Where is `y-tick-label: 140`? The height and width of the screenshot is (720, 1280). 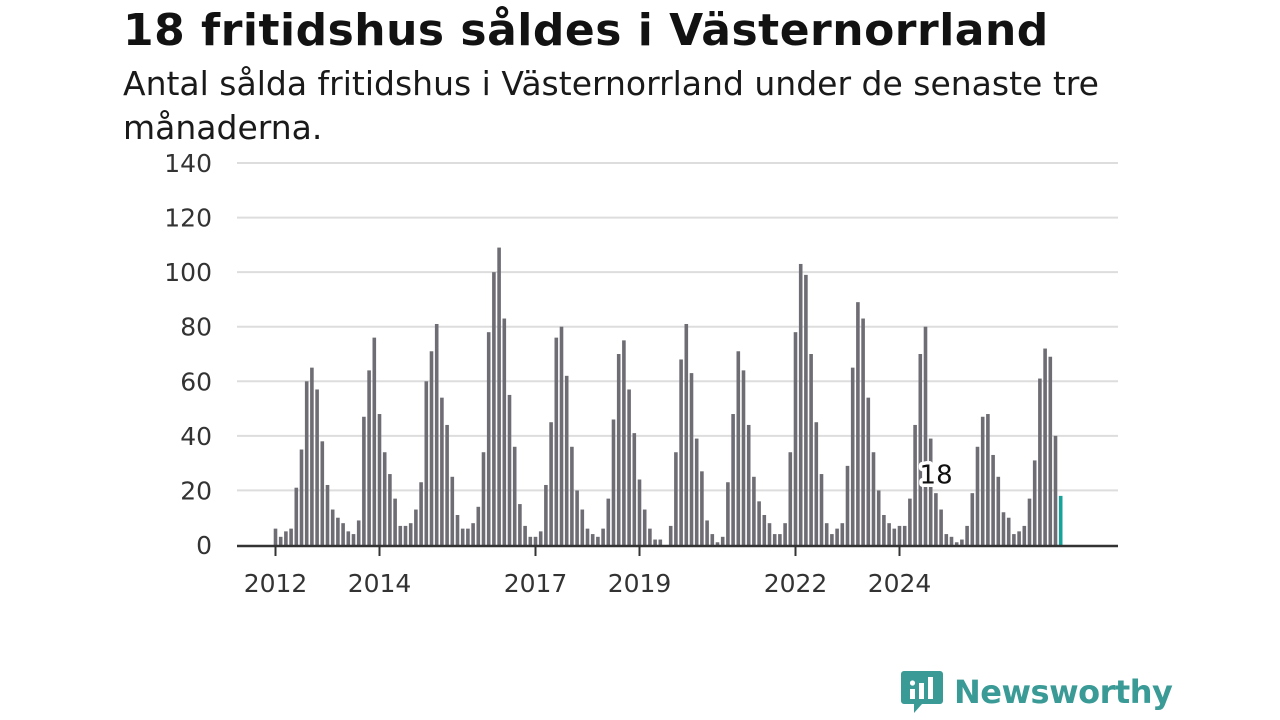
y-tick-label: 140 is located at coordinates (188, 163).